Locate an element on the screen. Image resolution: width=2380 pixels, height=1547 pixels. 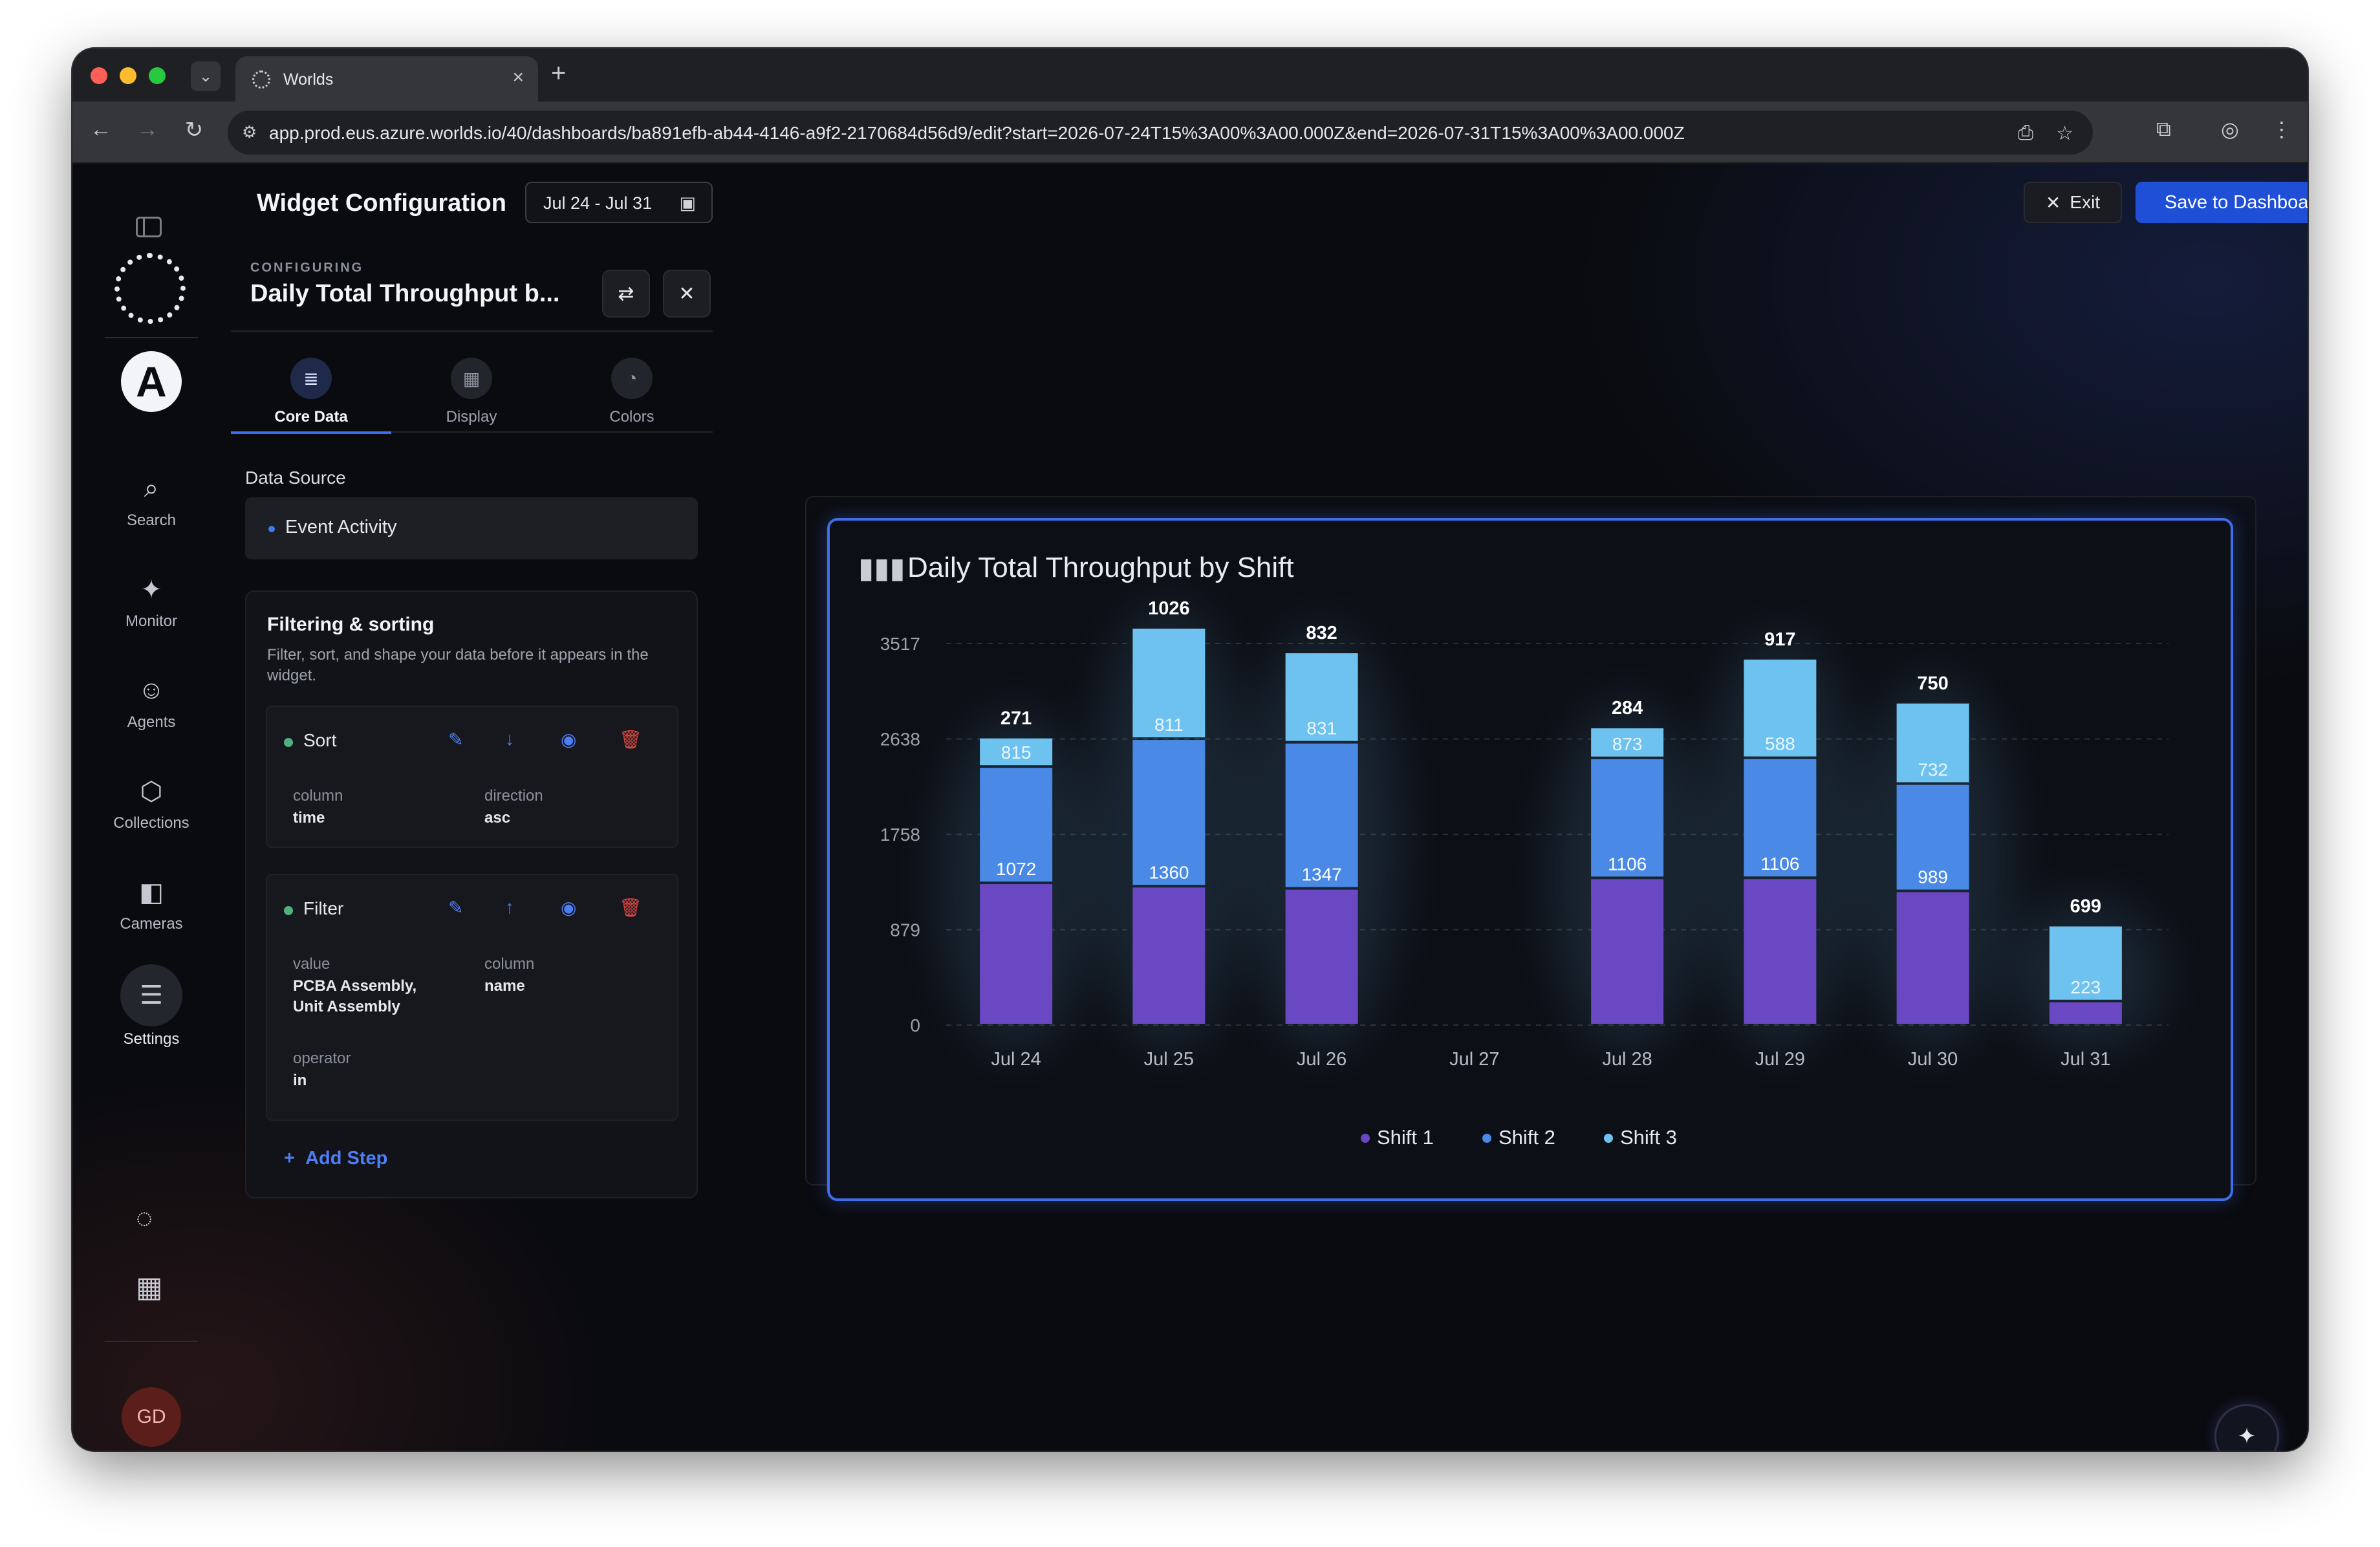
exit-button: ✕ Exit is located at coordinates (2073, 203).